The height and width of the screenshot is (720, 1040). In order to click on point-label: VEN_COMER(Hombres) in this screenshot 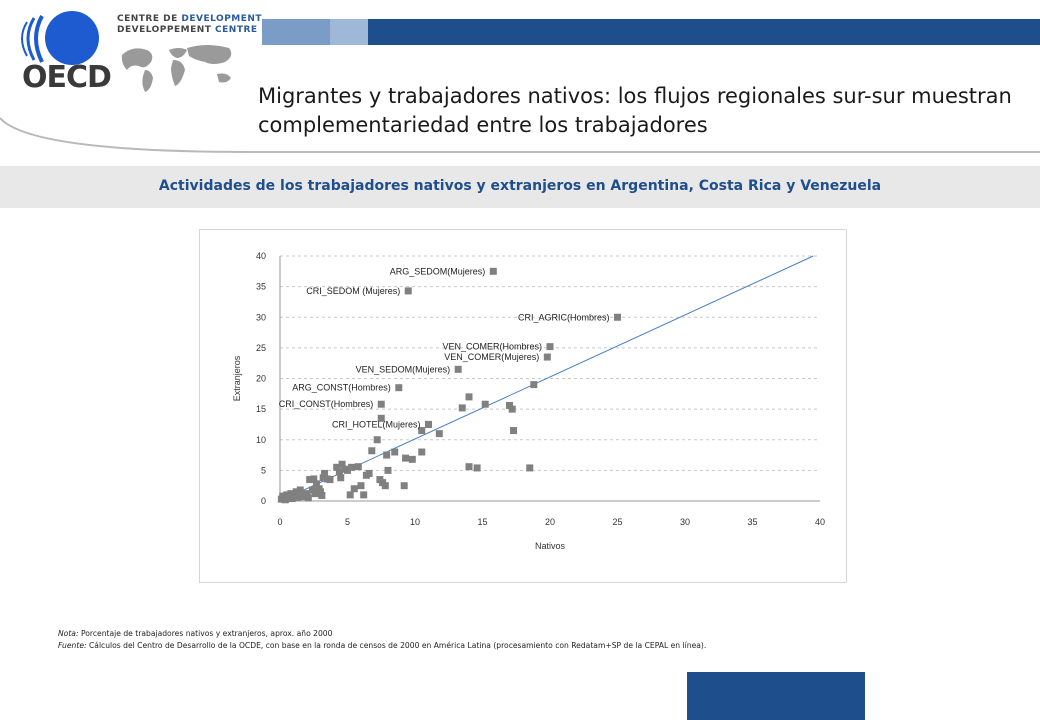, I will do `click(492, 347)`.